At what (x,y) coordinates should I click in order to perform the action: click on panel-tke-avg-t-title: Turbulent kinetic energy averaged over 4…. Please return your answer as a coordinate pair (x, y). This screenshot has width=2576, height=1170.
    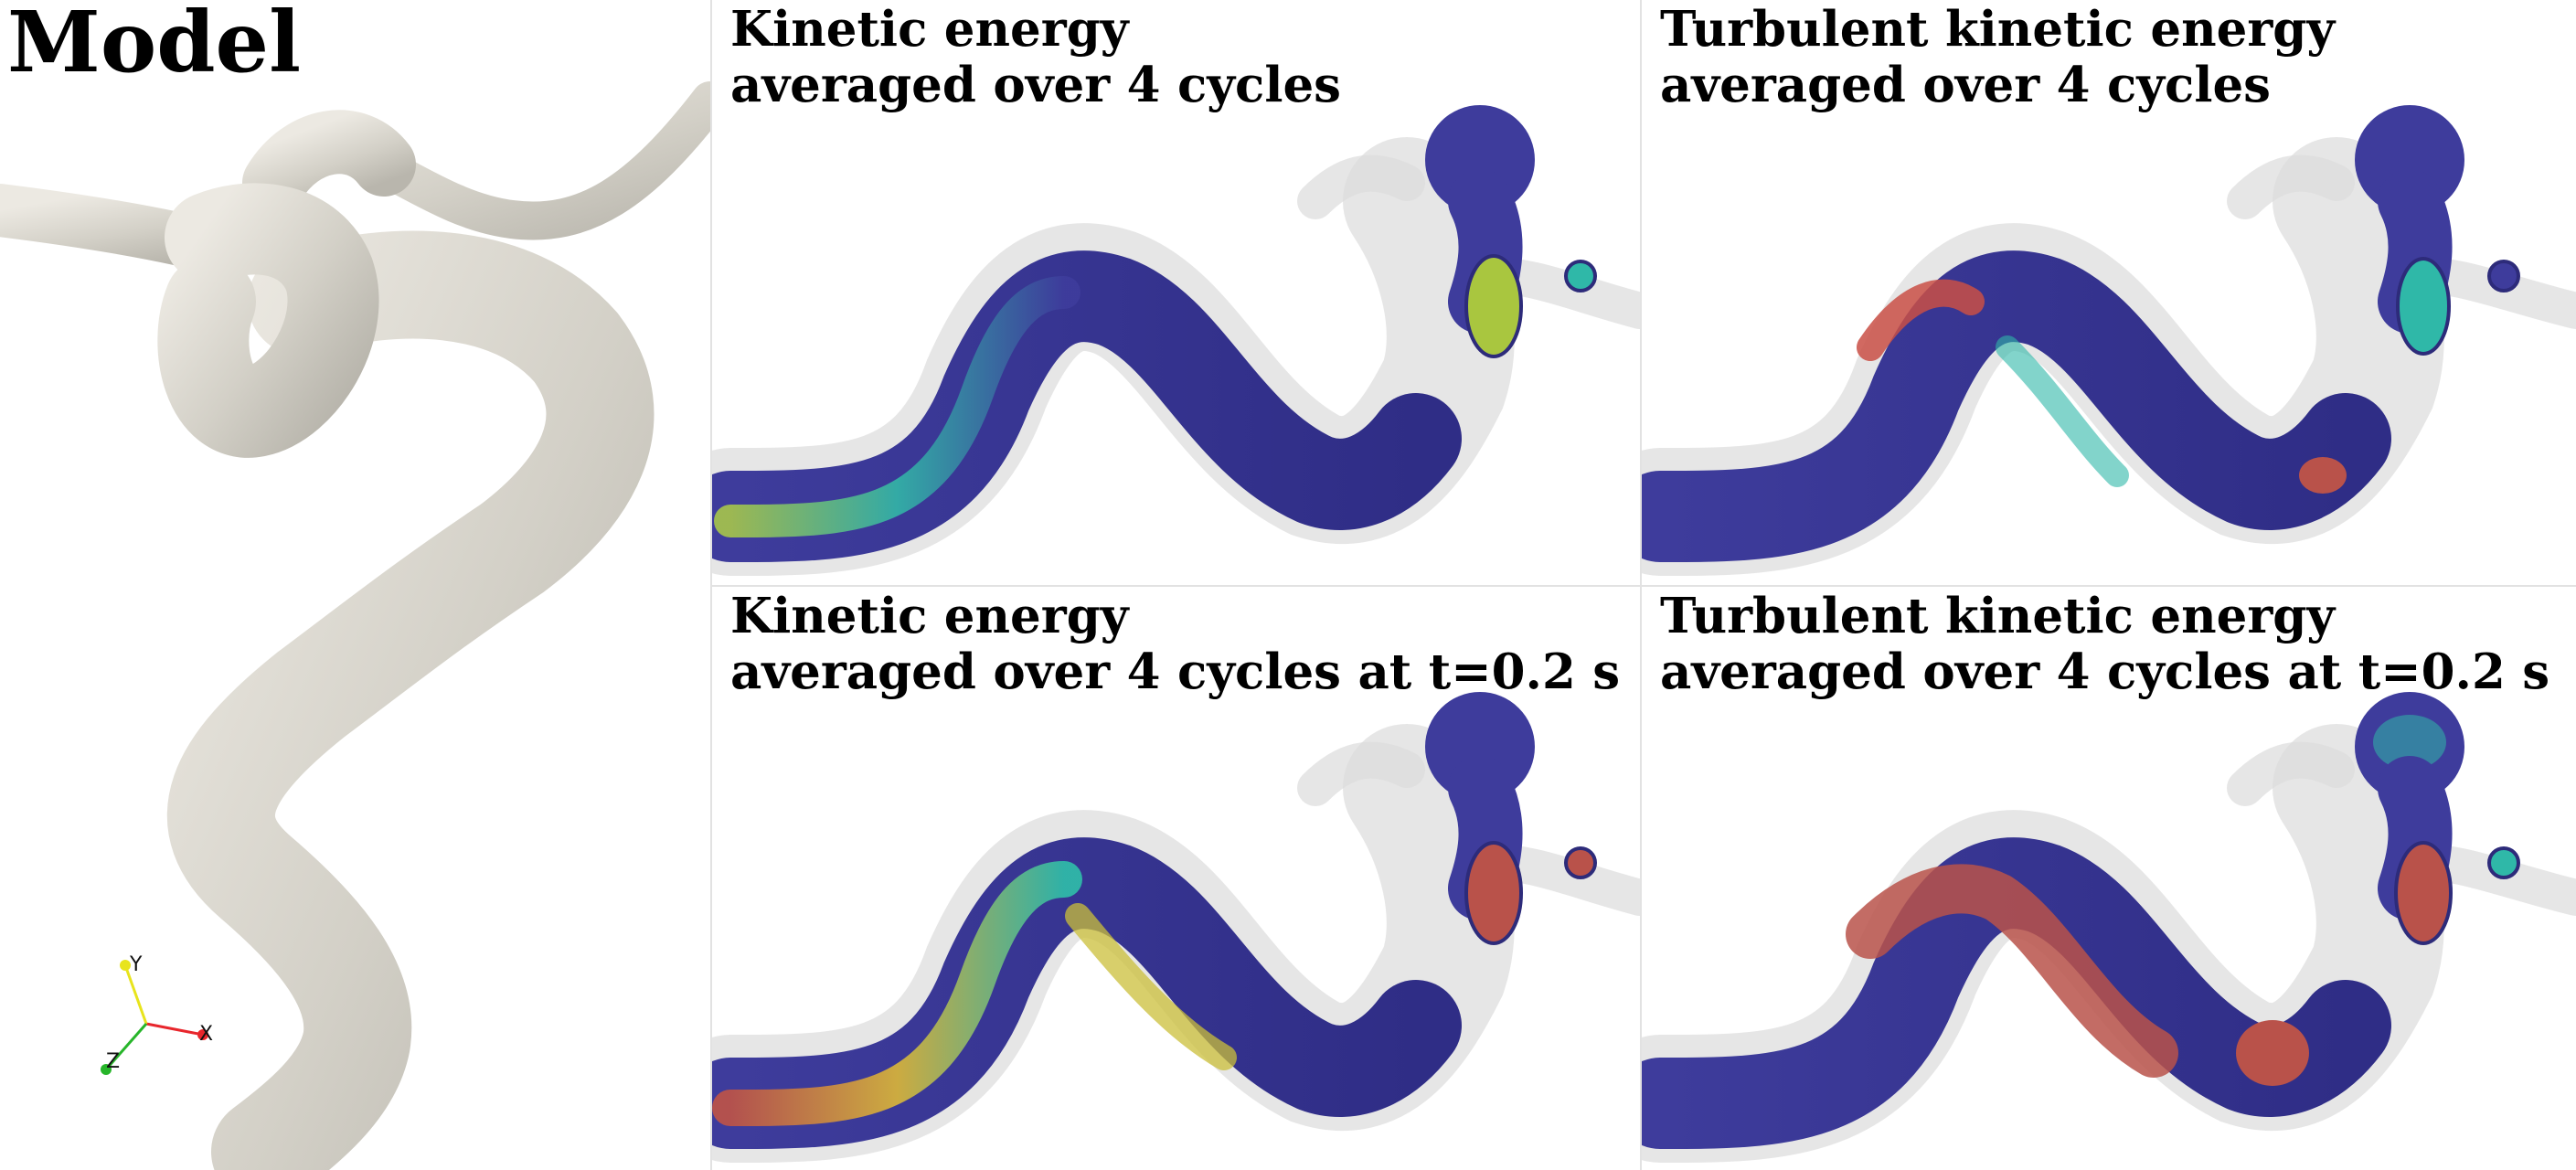
    Looking at the image, I should click on (2105, 645).